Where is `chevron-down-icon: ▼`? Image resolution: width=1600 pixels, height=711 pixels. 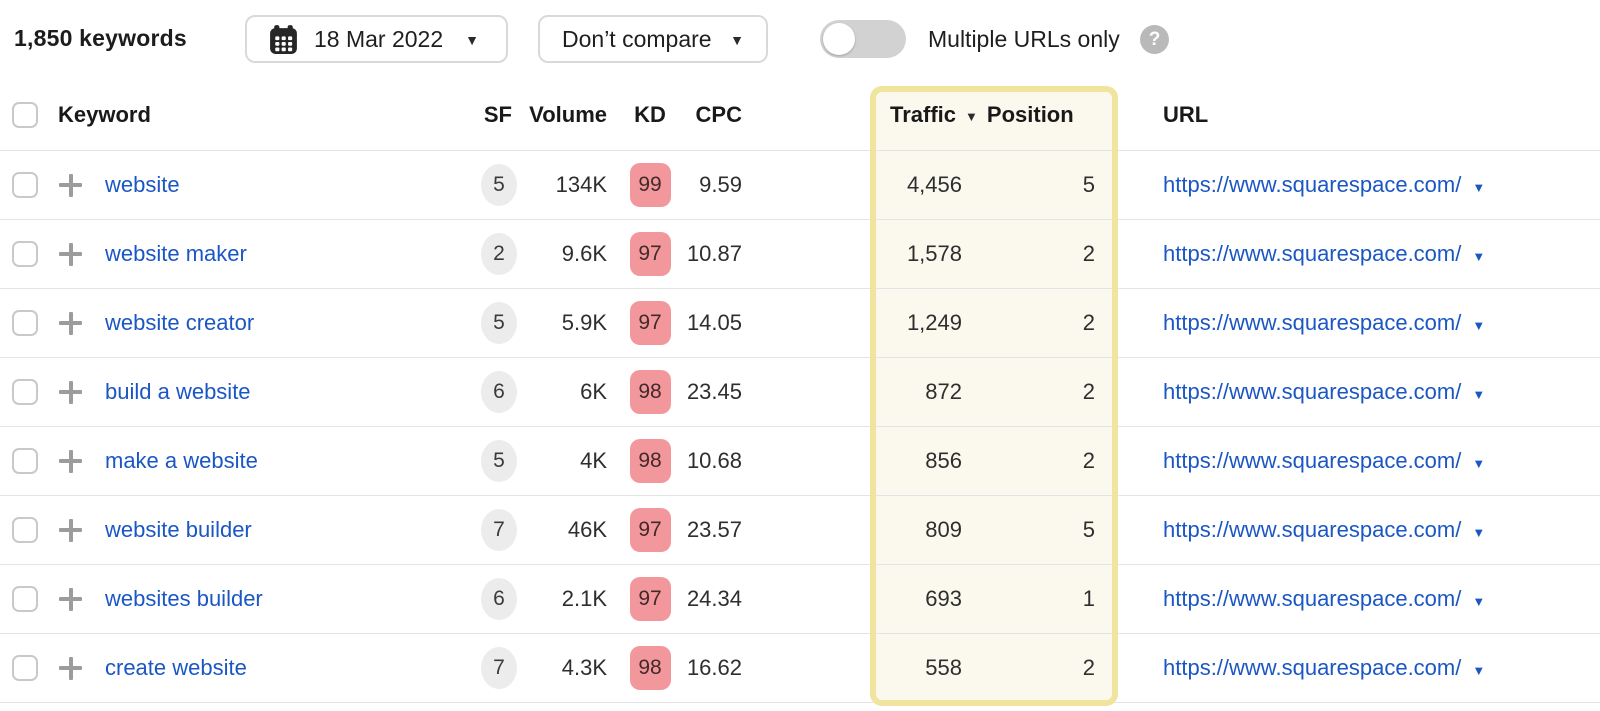
chevron-down-icon: ▼ is located at coordinates (472, 40).